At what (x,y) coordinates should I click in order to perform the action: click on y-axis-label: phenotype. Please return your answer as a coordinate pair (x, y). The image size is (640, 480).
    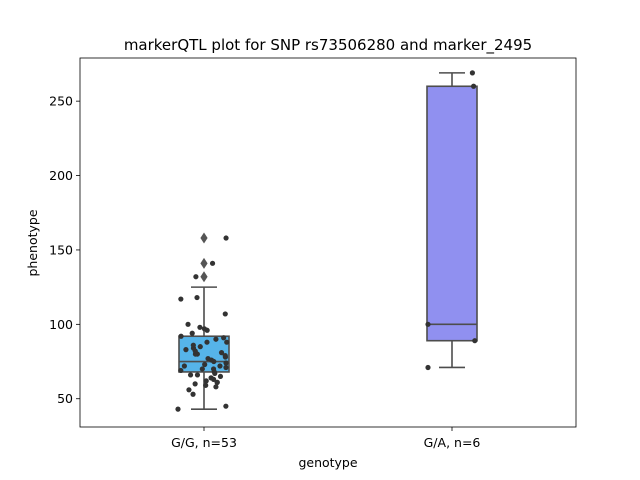
    Looking at the image, I should click on (32, 242).